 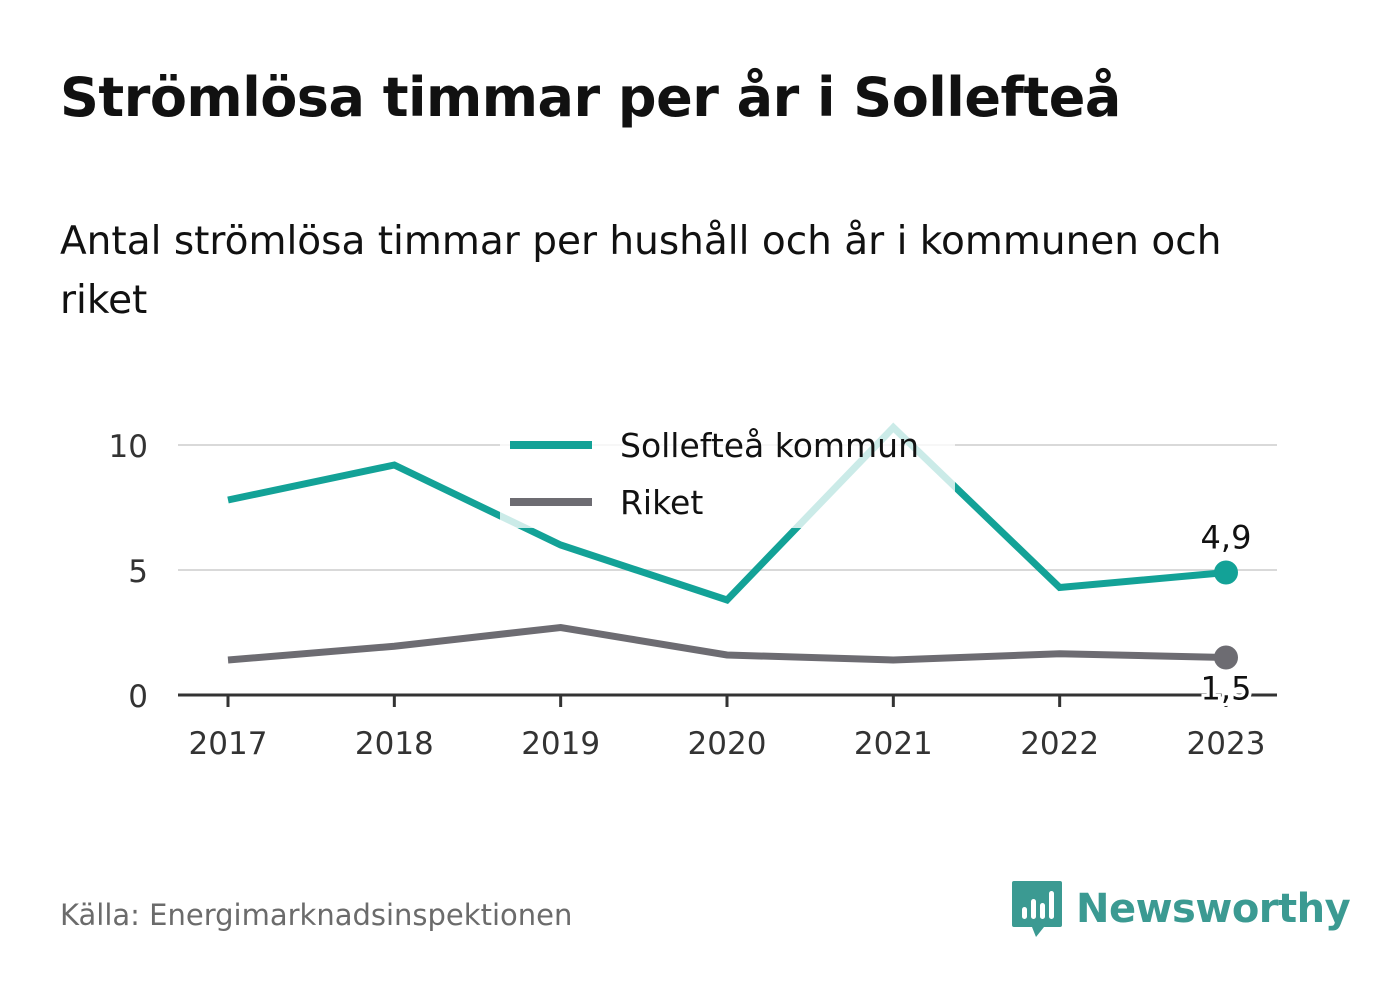 What do you see at coordinates (138, 697) in the screenshot?
I see `y-tick-label: 0` at bounding box center [138, 697].